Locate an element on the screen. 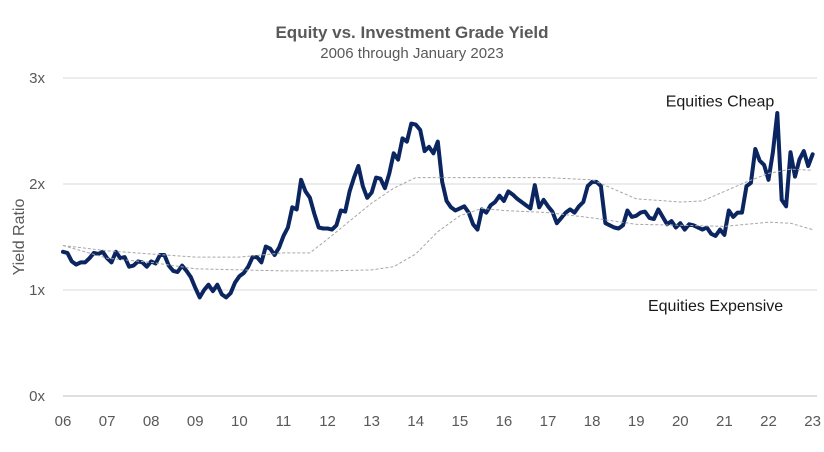 Image resolution: width=824 pixels, height=452 pixels. x-tick-label: 13 is located at coordinates (371, 421).